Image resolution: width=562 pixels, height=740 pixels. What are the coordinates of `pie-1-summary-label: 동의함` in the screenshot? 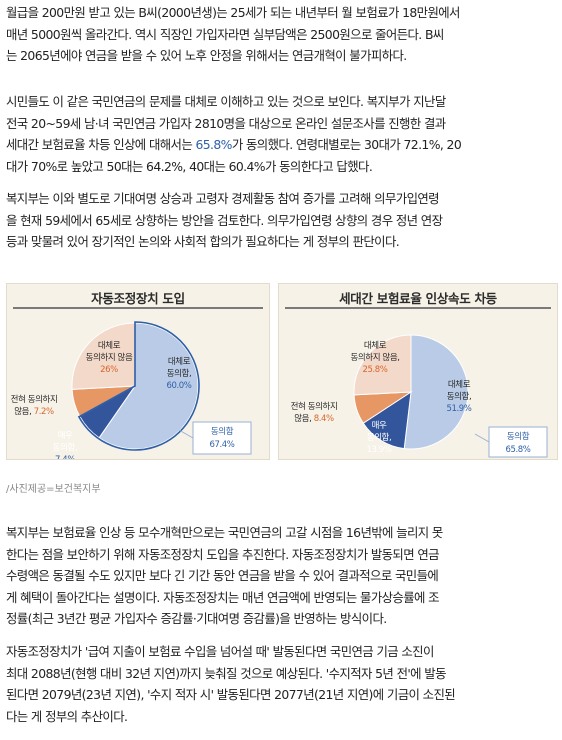 It's located at (518, 436).